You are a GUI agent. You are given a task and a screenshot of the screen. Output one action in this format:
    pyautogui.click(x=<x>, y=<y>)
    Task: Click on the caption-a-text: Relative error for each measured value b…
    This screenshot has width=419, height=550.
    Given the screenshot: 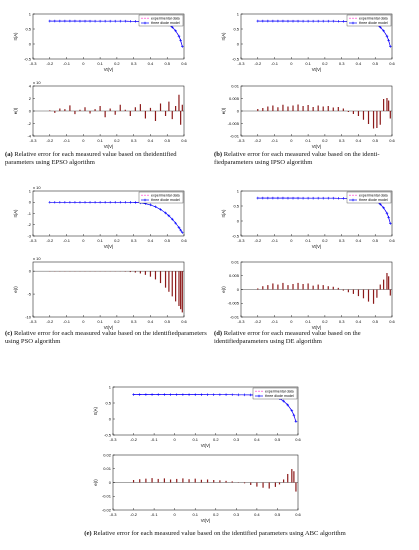 What is the action you would take?
    pyautogui.click(x=91, y=158)
    